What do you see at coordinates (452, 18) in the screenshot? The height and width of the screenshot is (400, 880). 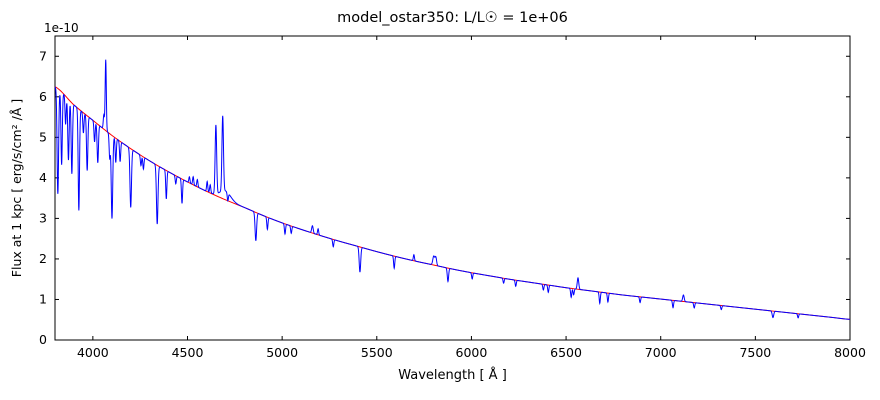 I see `chart-title: model_ostar350: L/L☉ = 1e+06` at bounding box center [452, 18].